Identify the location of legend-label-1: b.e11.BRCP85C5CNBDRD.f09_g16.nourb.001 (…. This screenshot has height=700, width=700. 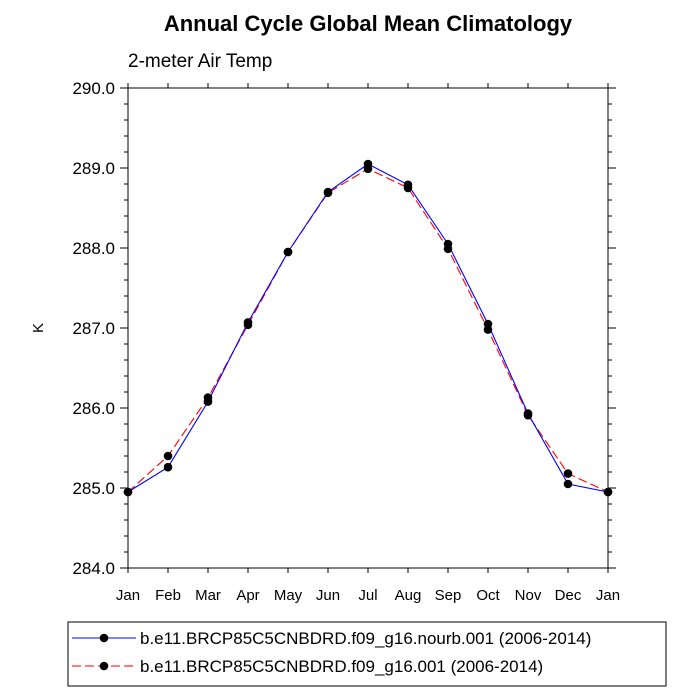
(365, 638).